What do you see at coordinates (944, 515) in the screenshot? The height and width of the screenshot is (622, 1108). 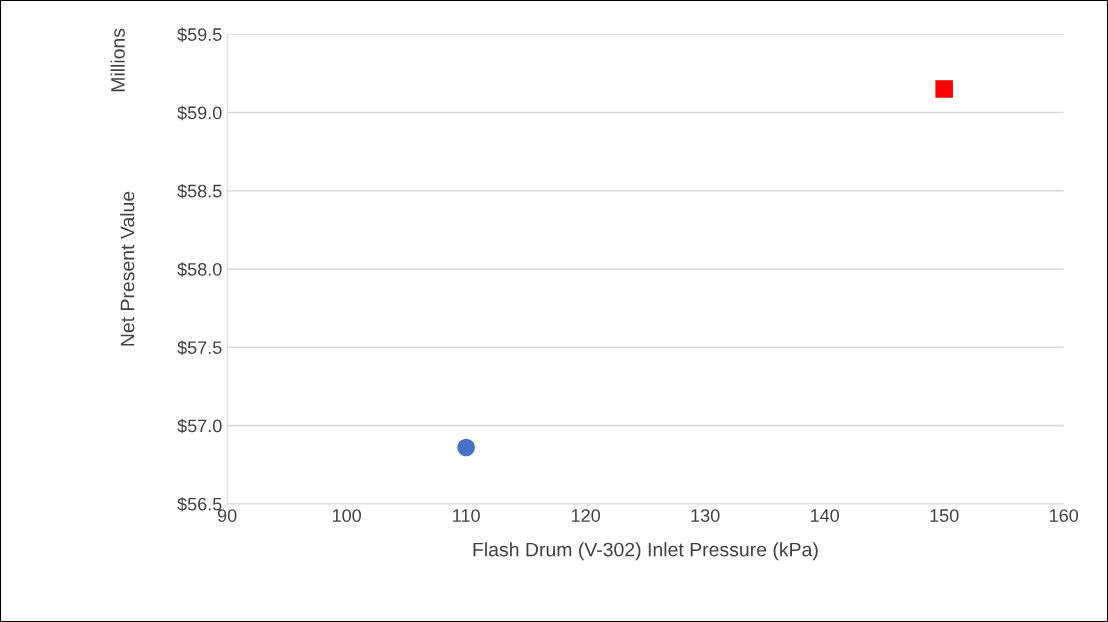 I see `x-tick-label: 150` at bounding box center [944, 515].